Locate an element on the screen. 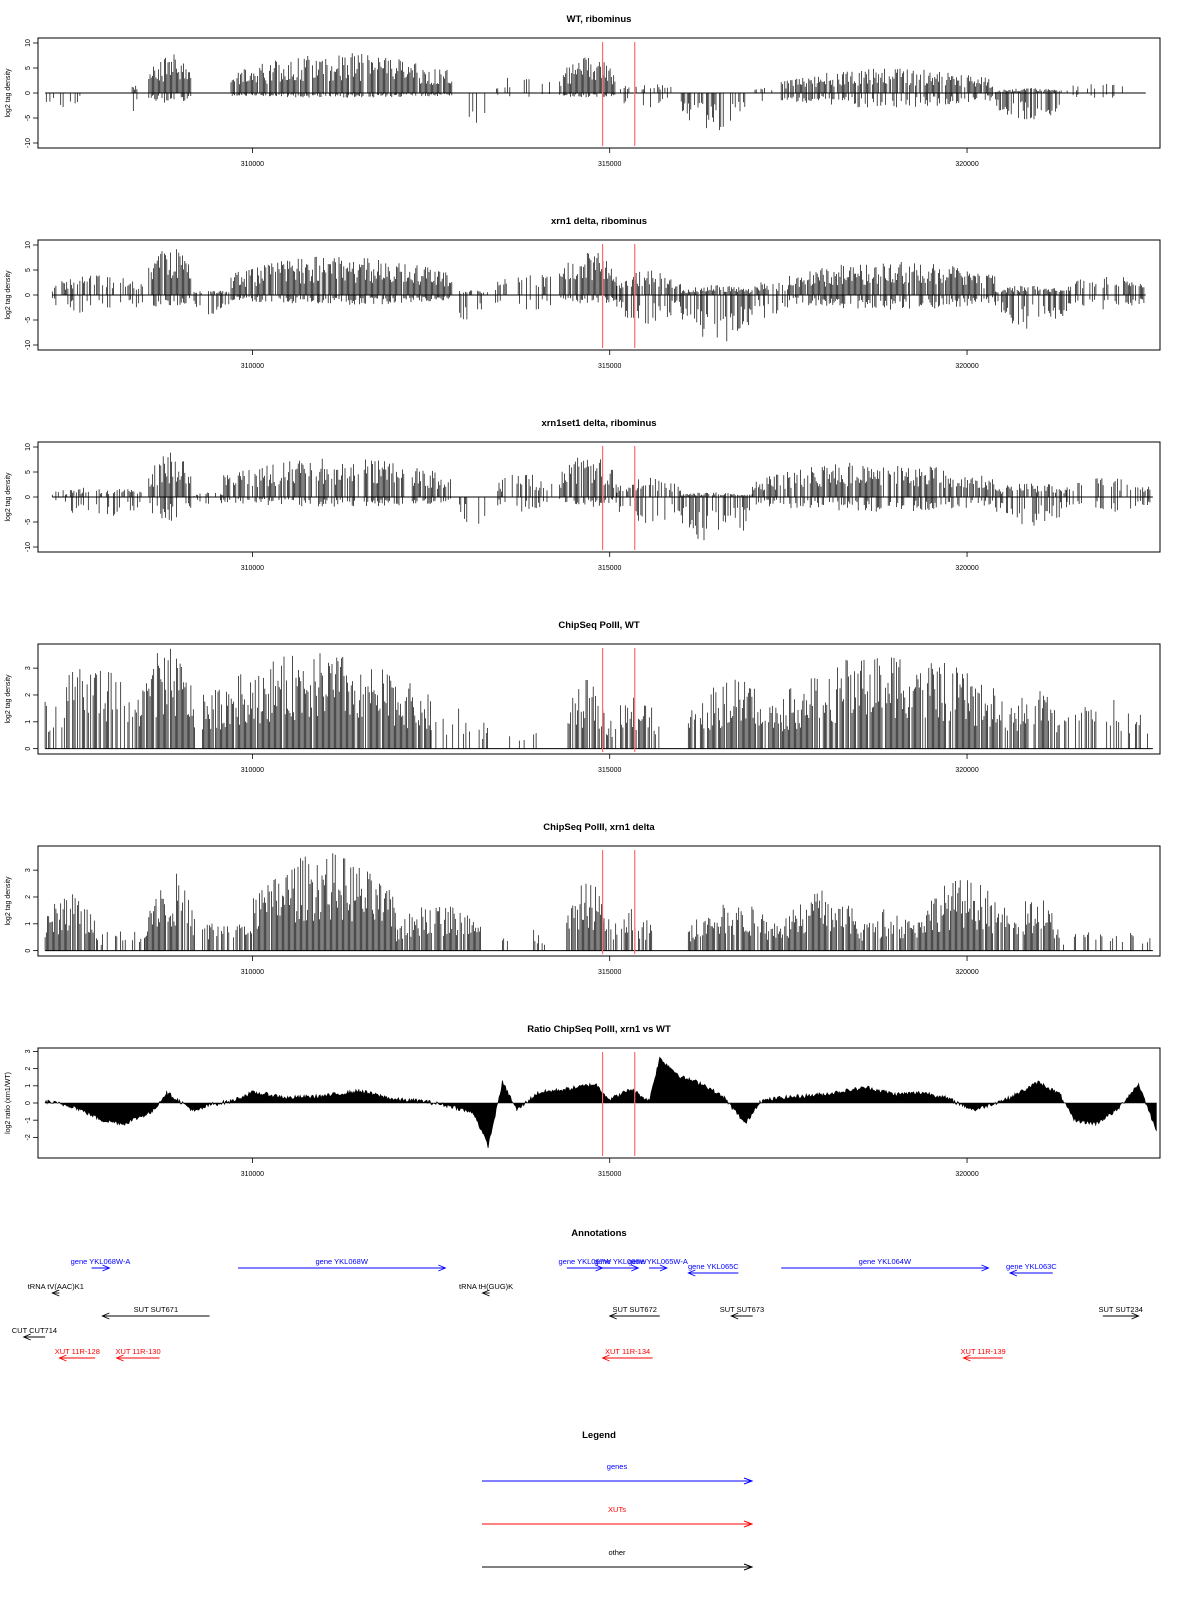  legend-label: XUTs is located at coordinates (617, 1509).